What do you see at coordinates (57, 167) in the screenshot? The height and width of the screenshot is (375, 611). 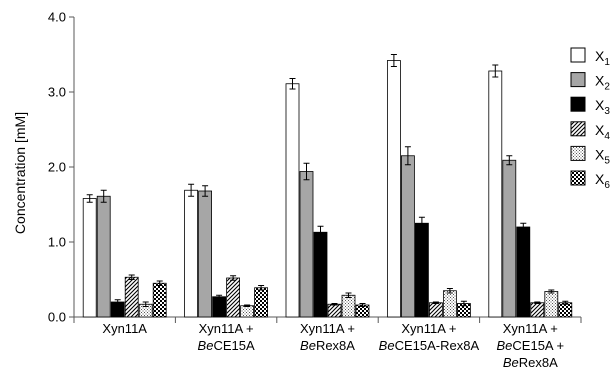 I see `y-tick-label: 2.0` at bounding box center [57, 167].